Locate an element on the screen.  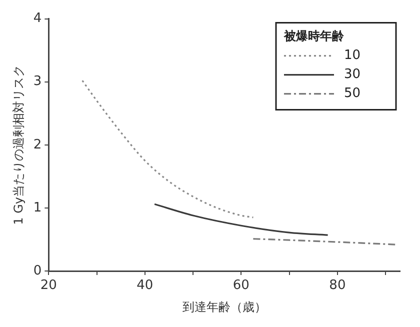
legend-label: 10 is located at coordinates (352, 56).